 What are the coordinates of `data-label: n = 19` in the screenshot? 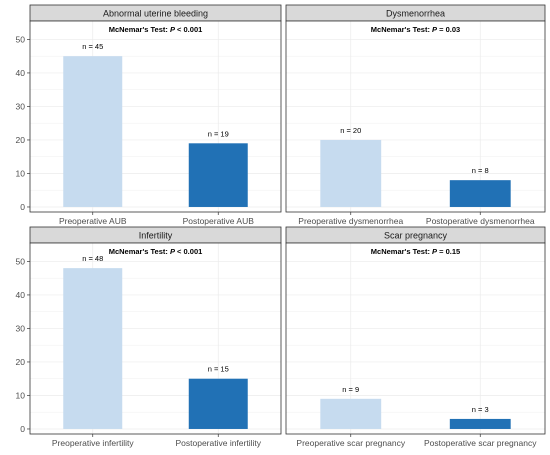 It's located at (218, 133).